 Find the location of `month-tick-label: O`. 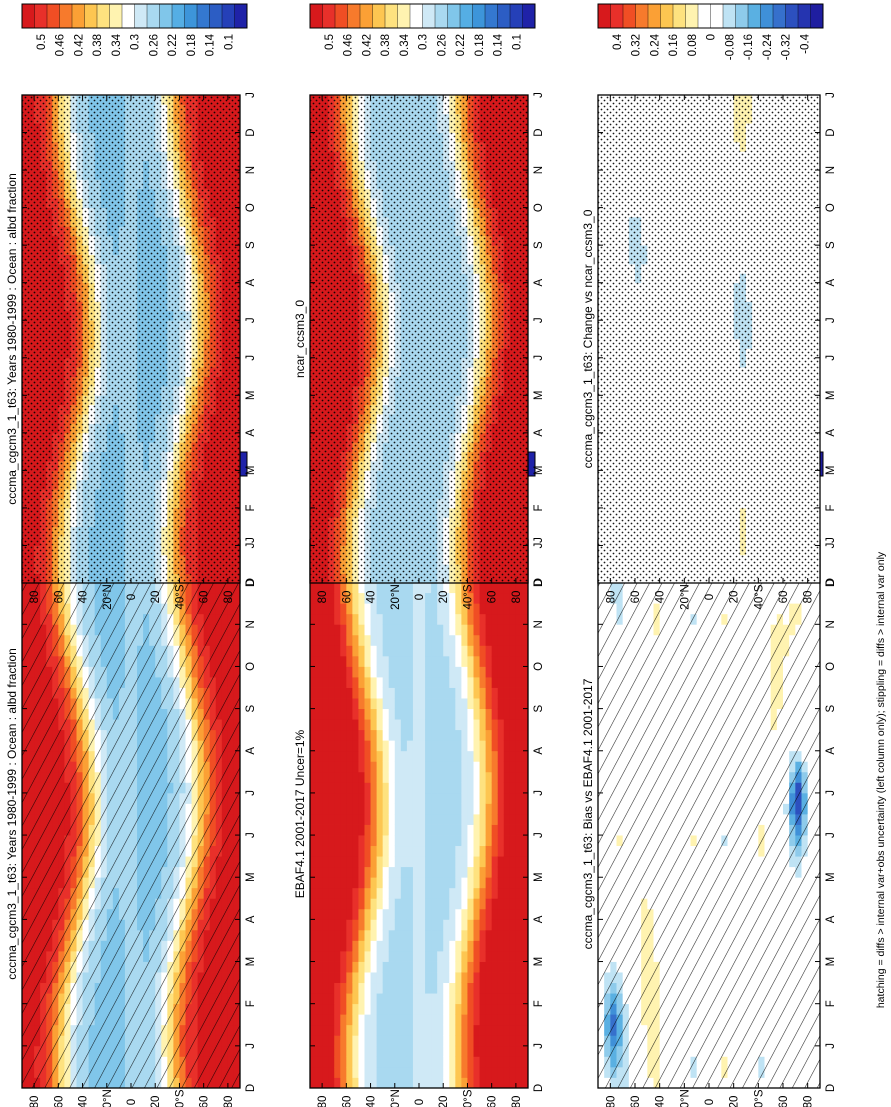

month-tick-label: O is located at coordinates (251, 666).